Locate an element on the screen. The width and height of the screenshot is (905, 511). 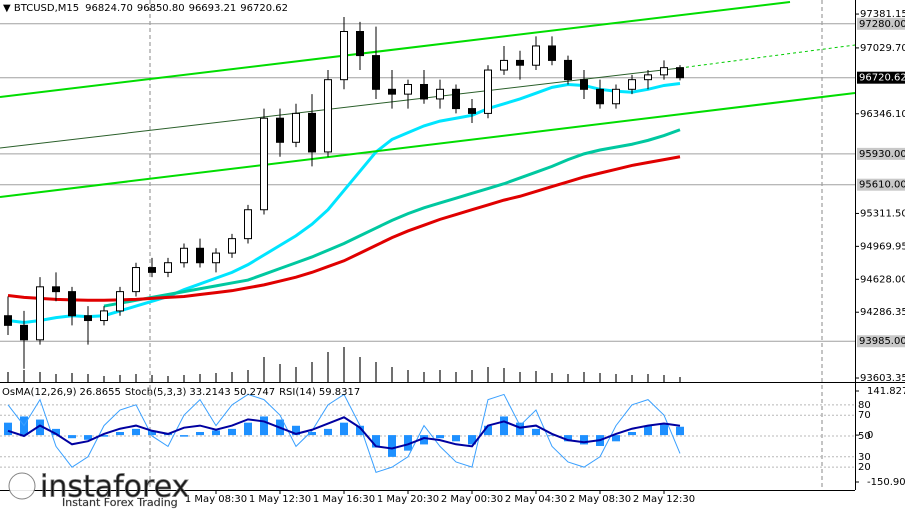
open-label: 96824.70 is located at coordinates (109, 8).